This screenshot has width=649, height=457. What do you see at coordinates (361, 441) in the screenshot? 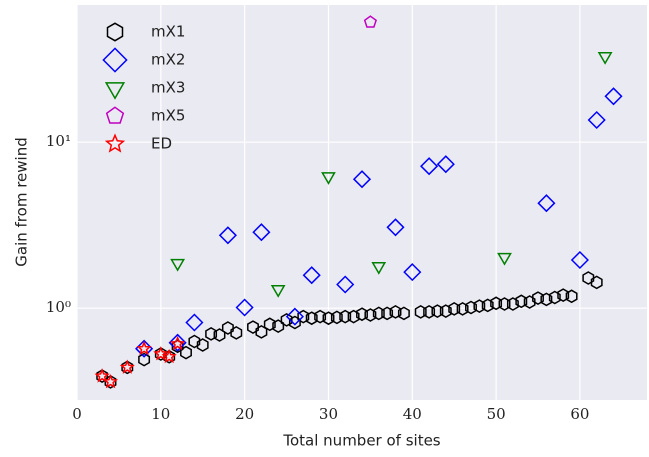
I see `x-axis-label: Total number of sites` at bounding box center [361, 441].